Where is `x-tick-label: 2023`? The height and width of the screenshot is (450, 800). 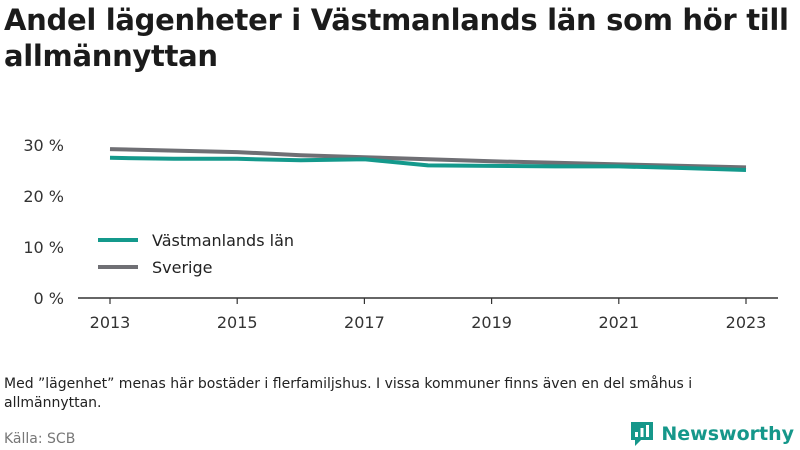
x-tick-label: 2023 is located at coordinates (746, 322).